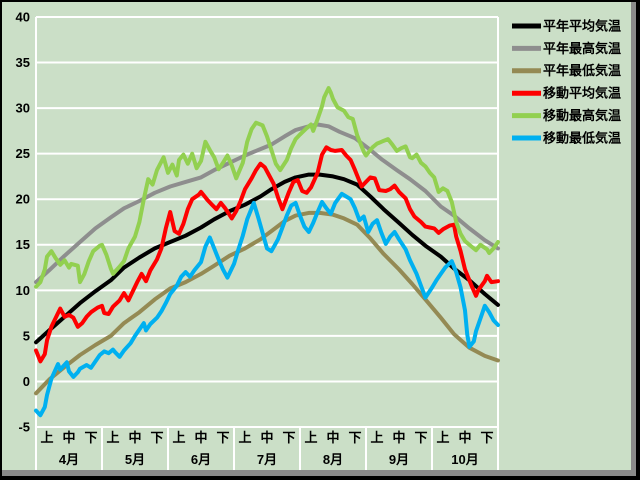 The width and height of the screenshot is (640, 480). I want to click on y-tick-label: 30, so click(23, 108).